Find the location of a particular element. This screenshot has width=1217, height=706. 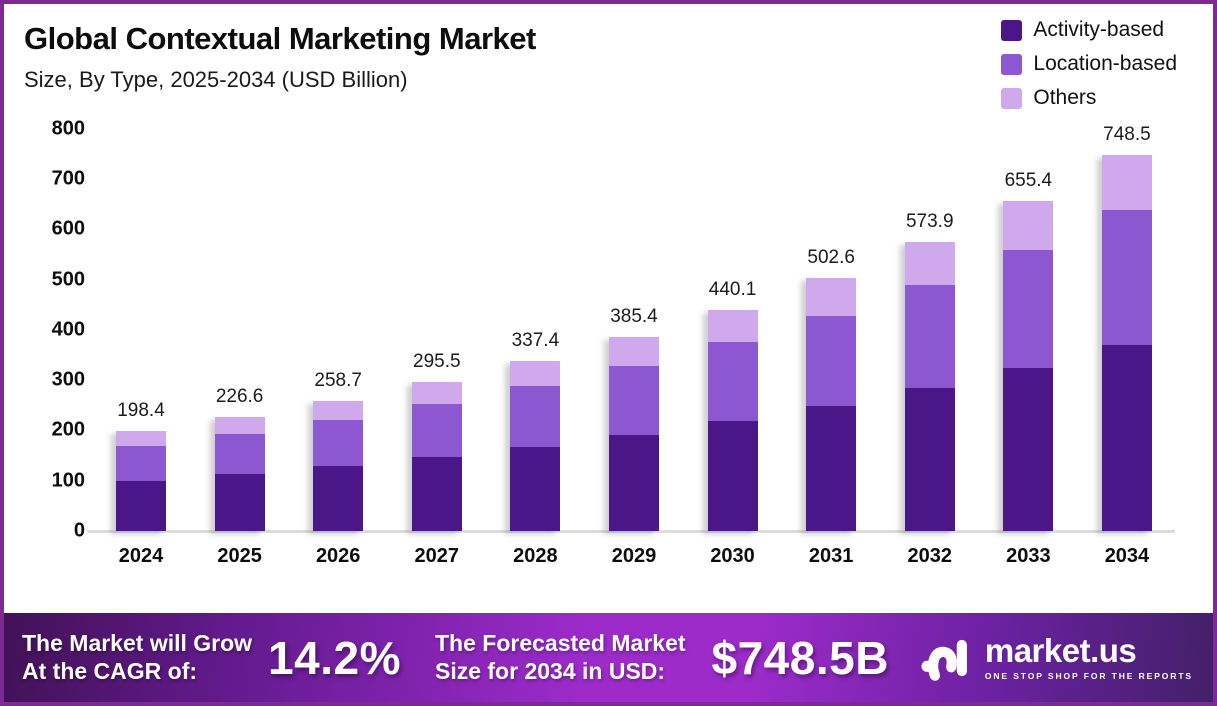

x-label-2033: 2033 is located at coordinates (1028, 555).